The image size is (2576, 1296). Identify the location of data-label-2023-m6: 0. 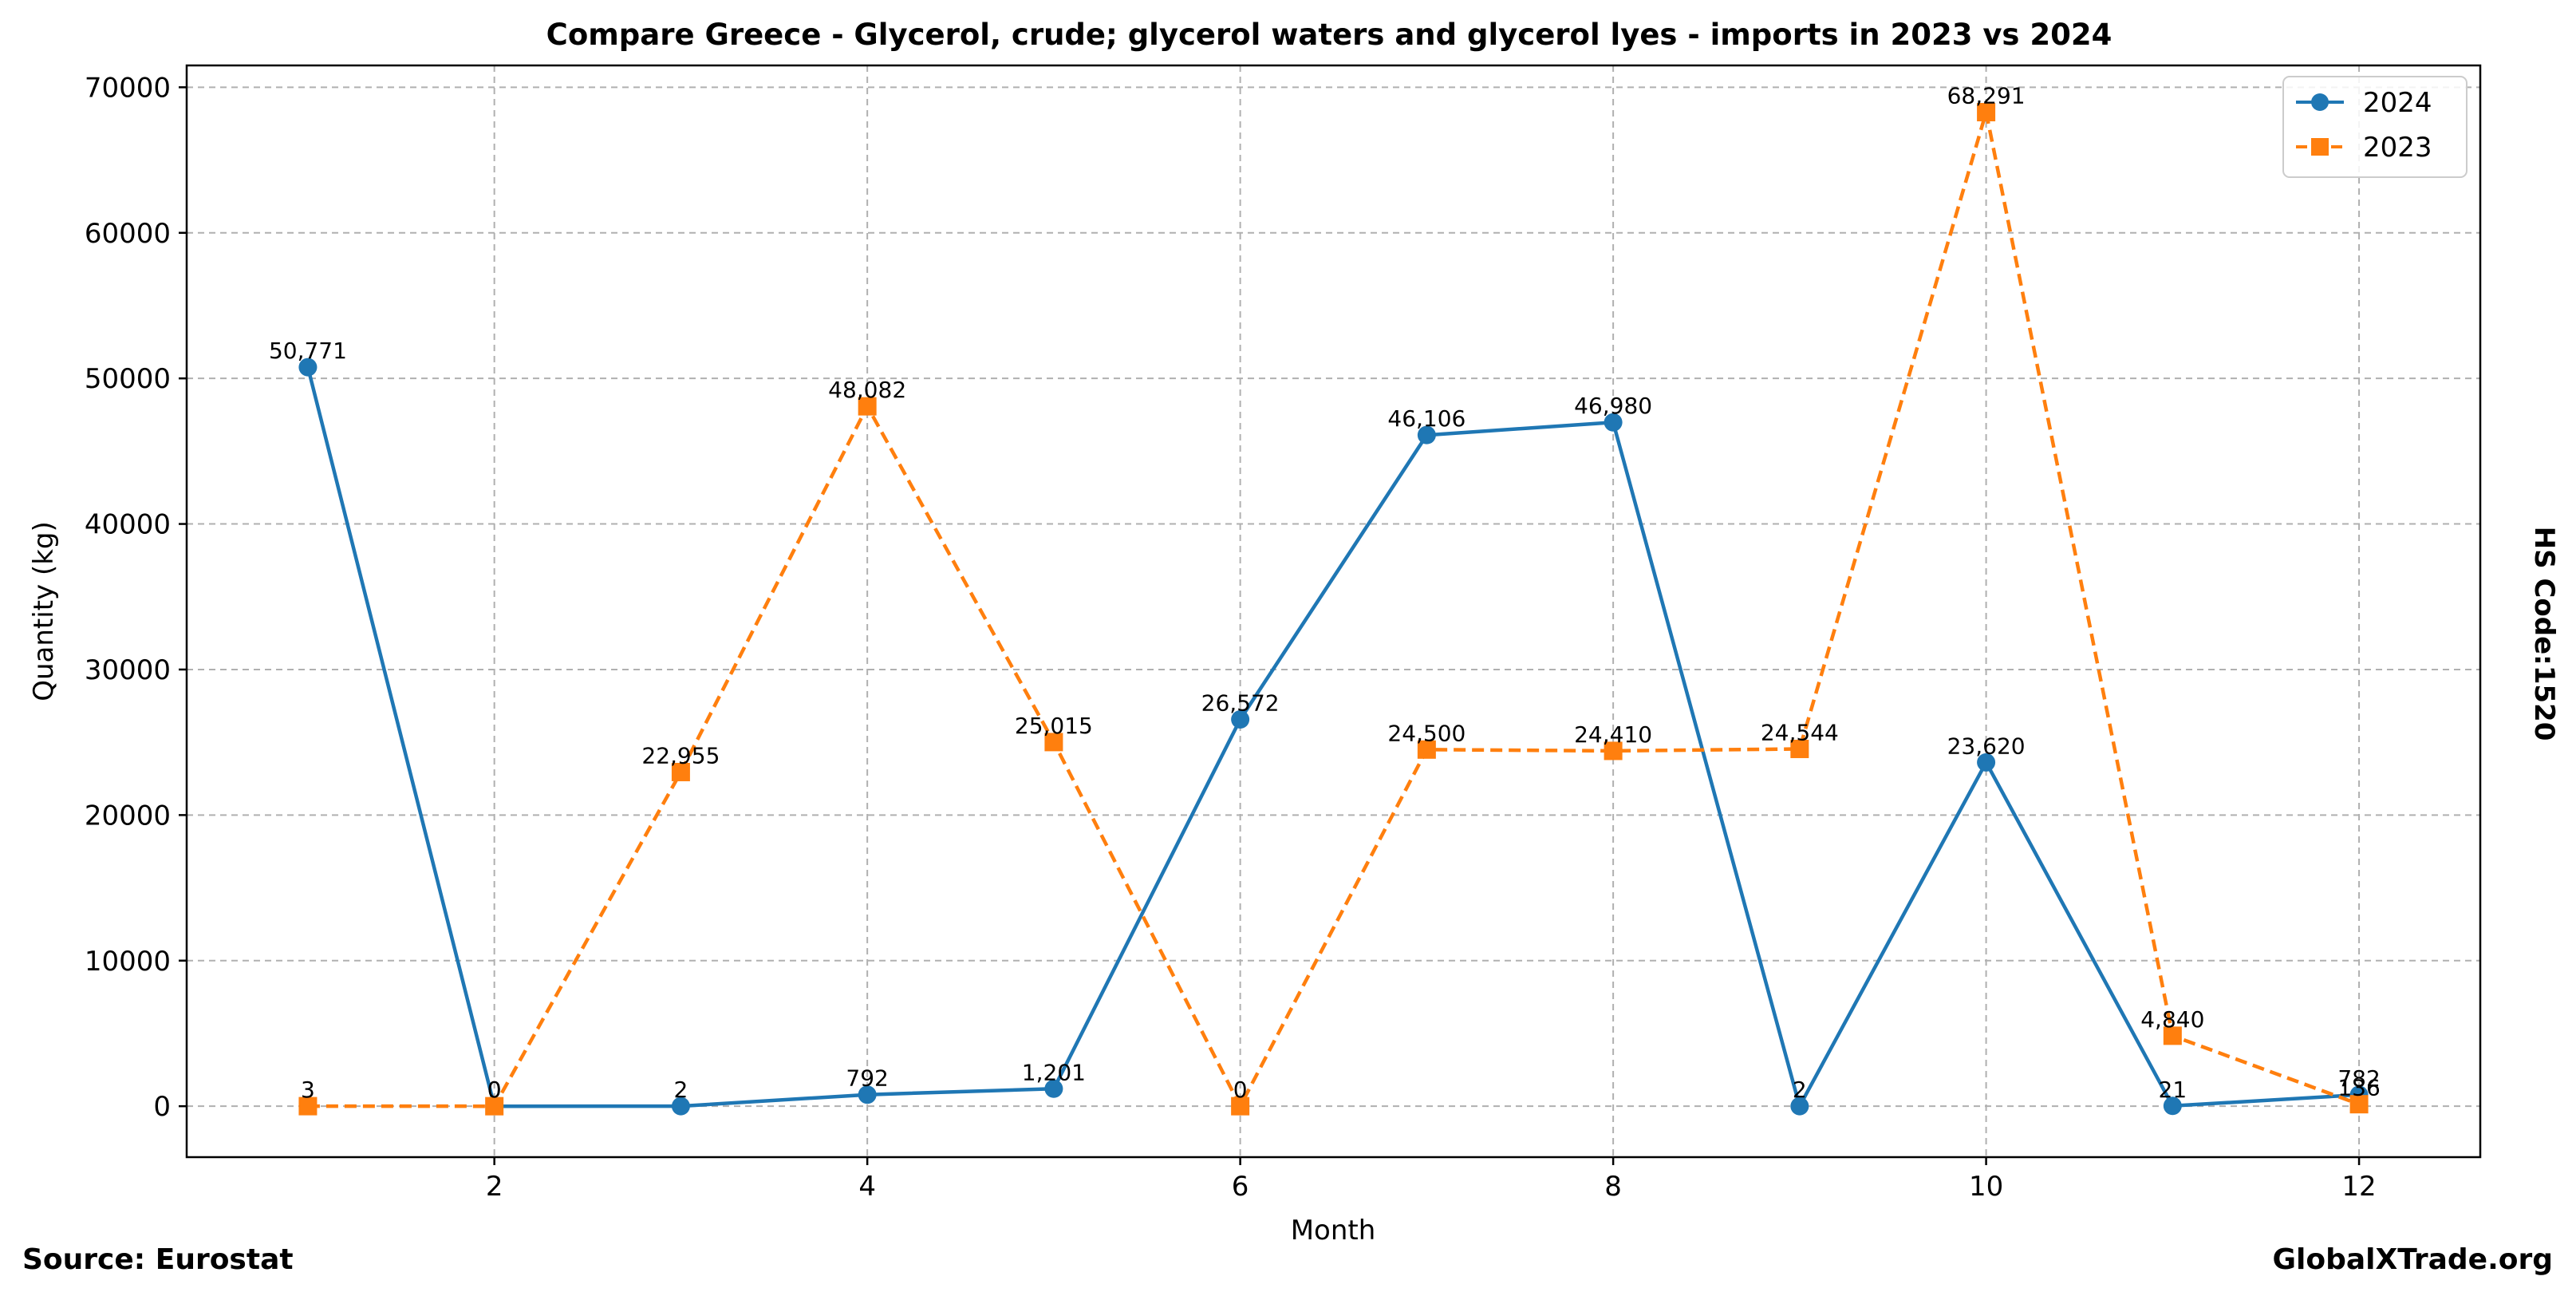
(1240, 1090).